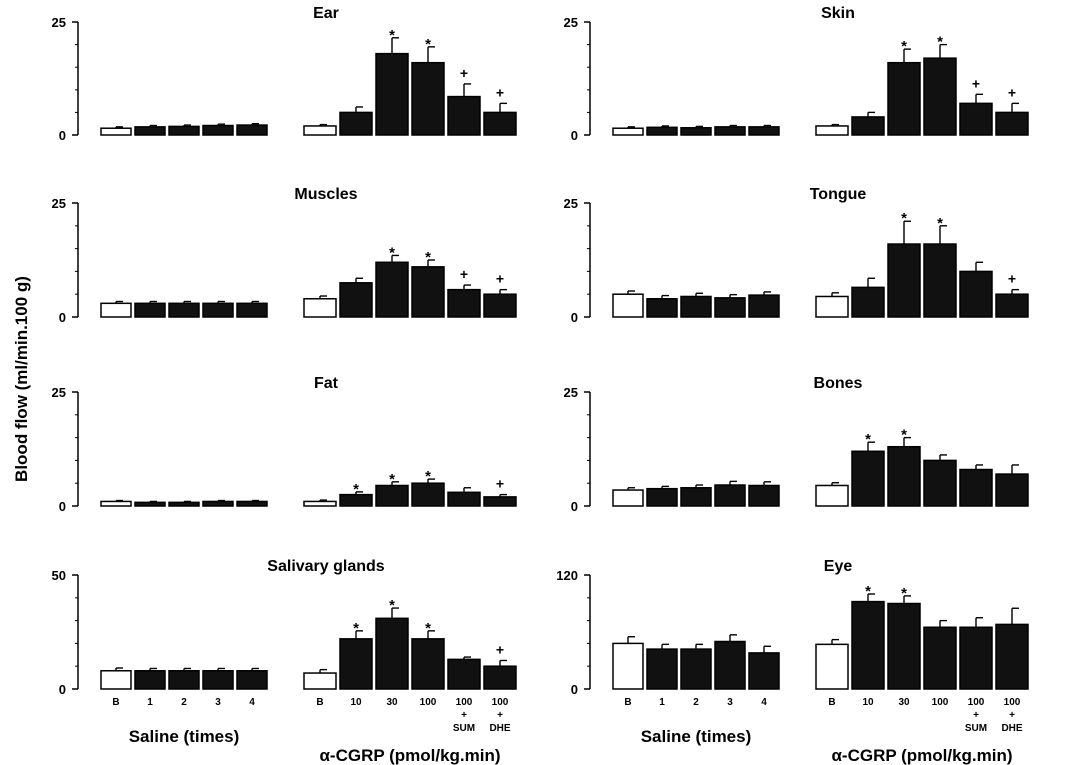  What do you see at coordinates (838, 383) in the screenshot?
I see `panel-title: Bones` at bounding box center [838, 383].